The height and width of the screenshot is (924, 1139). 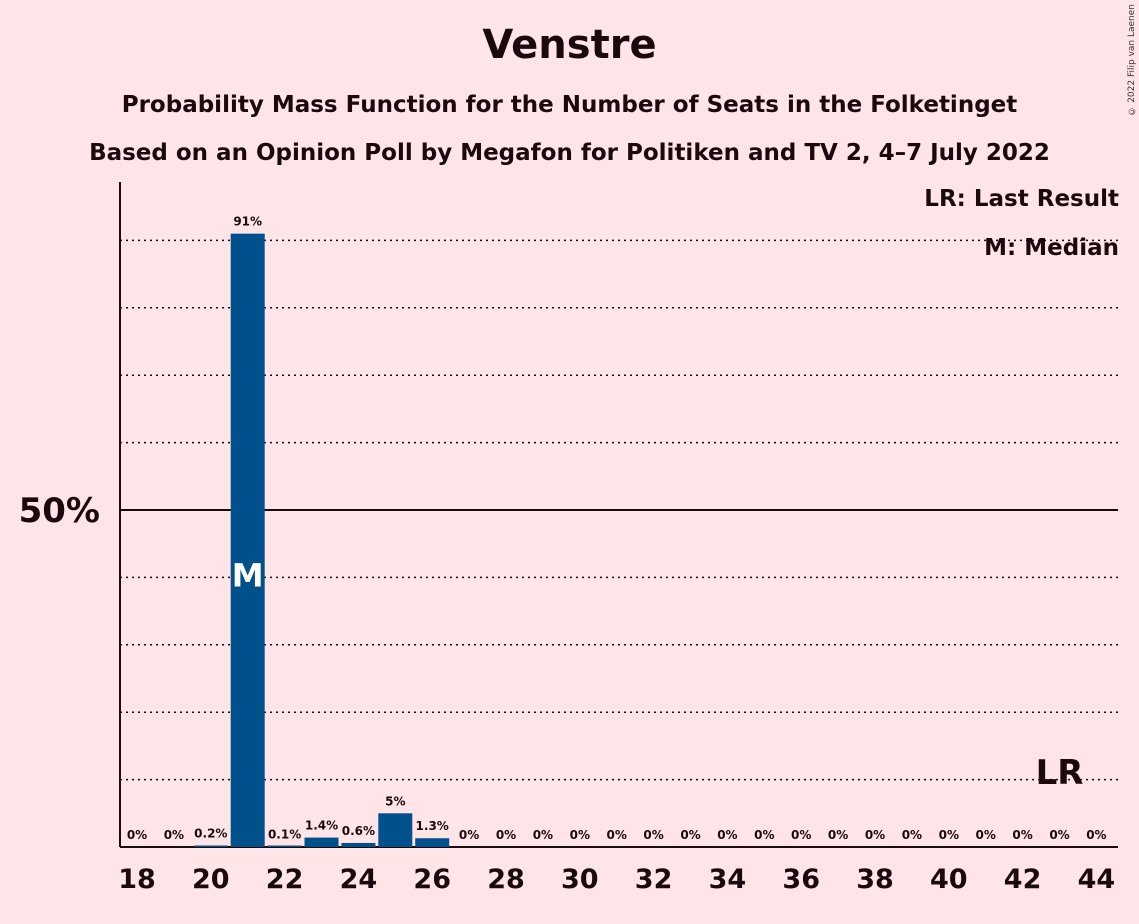 I want to click on x-tick-label: 24, so click(x=359, y=879).